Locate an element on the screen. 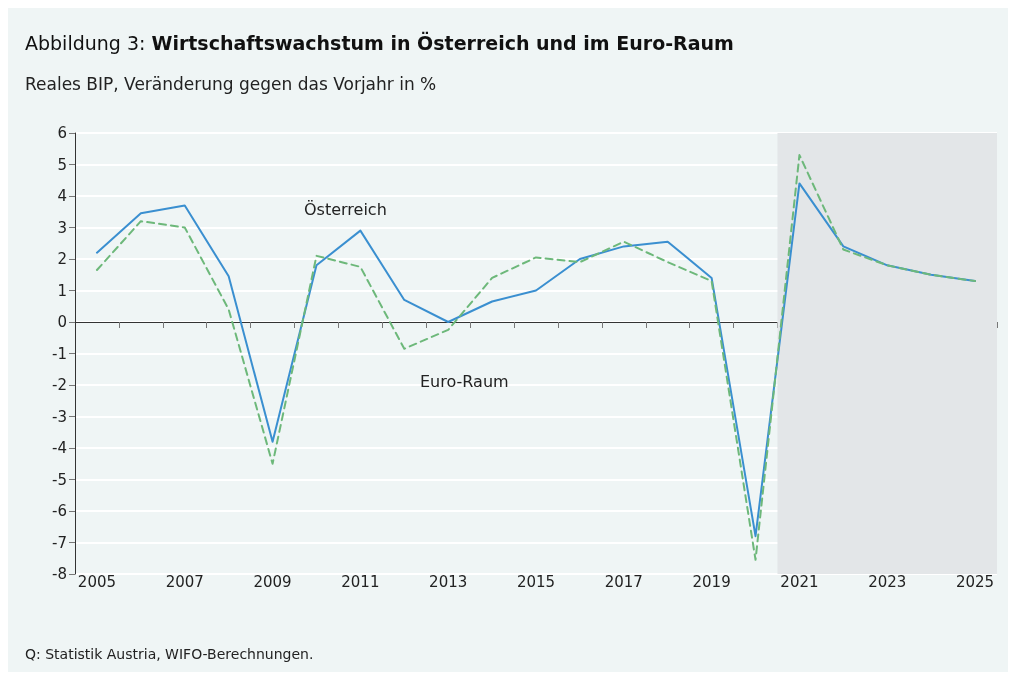  y-tick-label: -8 is located at coordinates (59, 574).